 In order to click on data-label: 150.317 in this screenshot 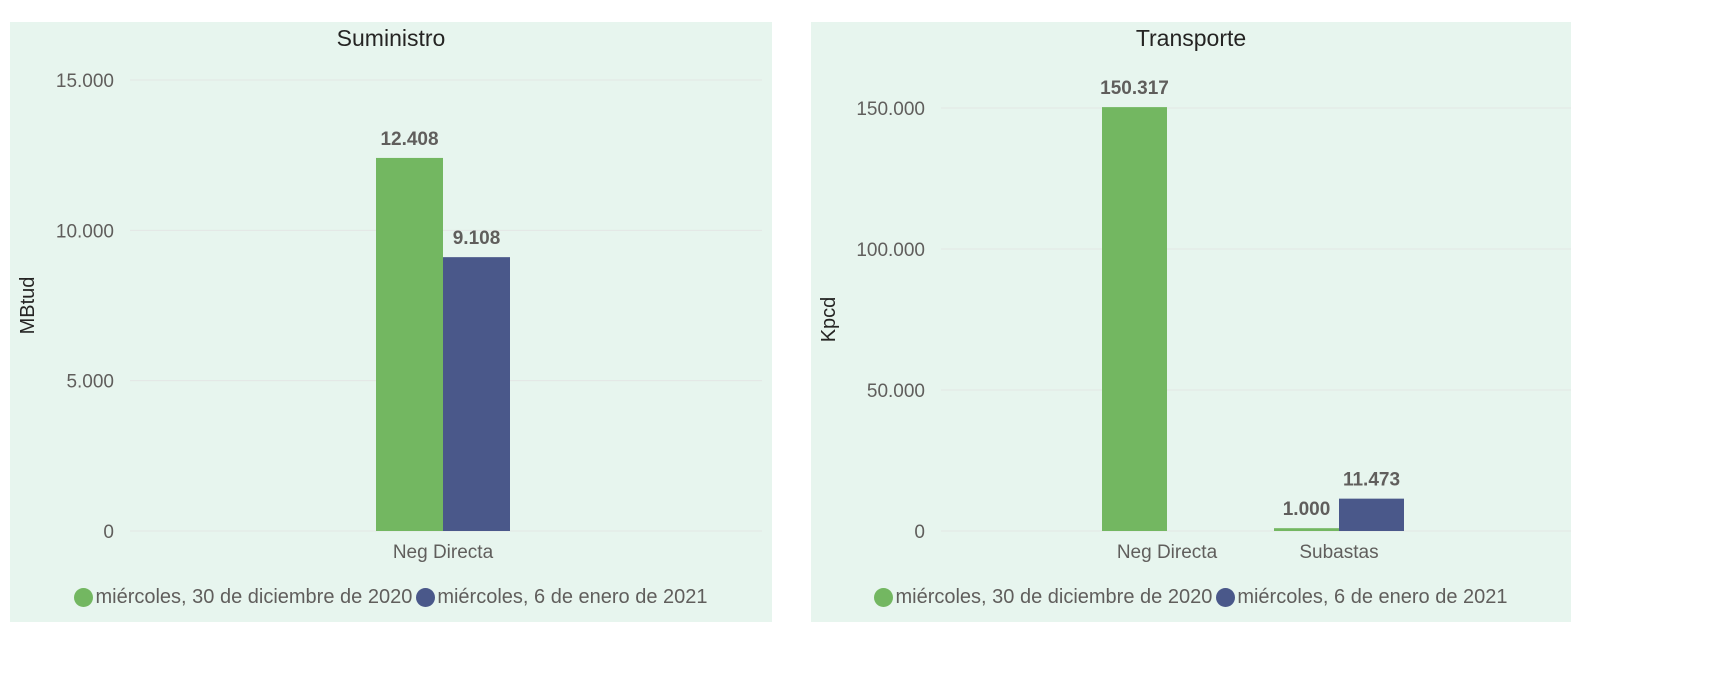, I will do `click(1134, 88)`.